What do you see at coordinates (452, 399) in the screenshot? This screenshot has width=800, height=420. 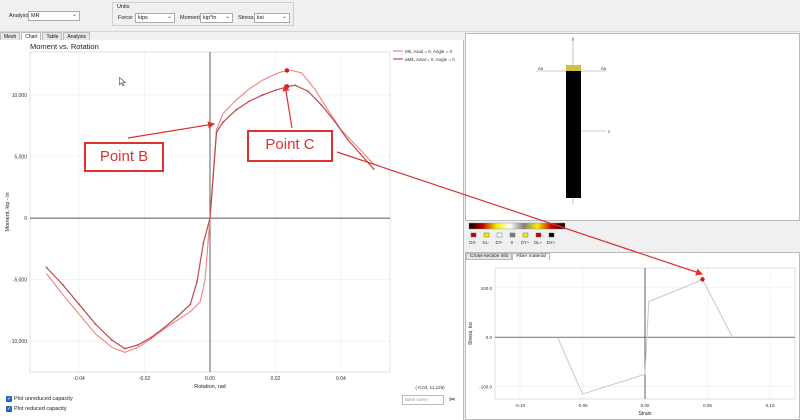 I see `scissors-icon: ✂` at bounding box center [452, 399].